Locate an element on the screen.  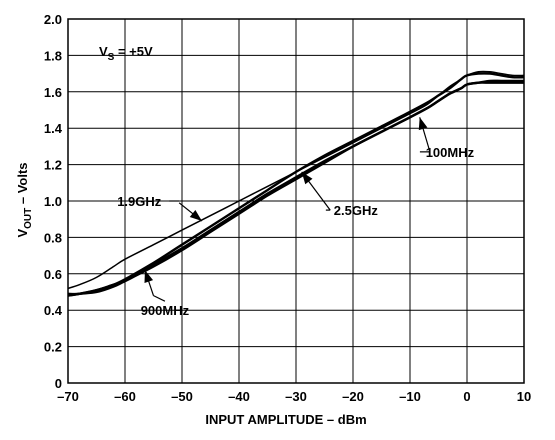
x-tick-label: –60 is located at coordinates (125, 396).